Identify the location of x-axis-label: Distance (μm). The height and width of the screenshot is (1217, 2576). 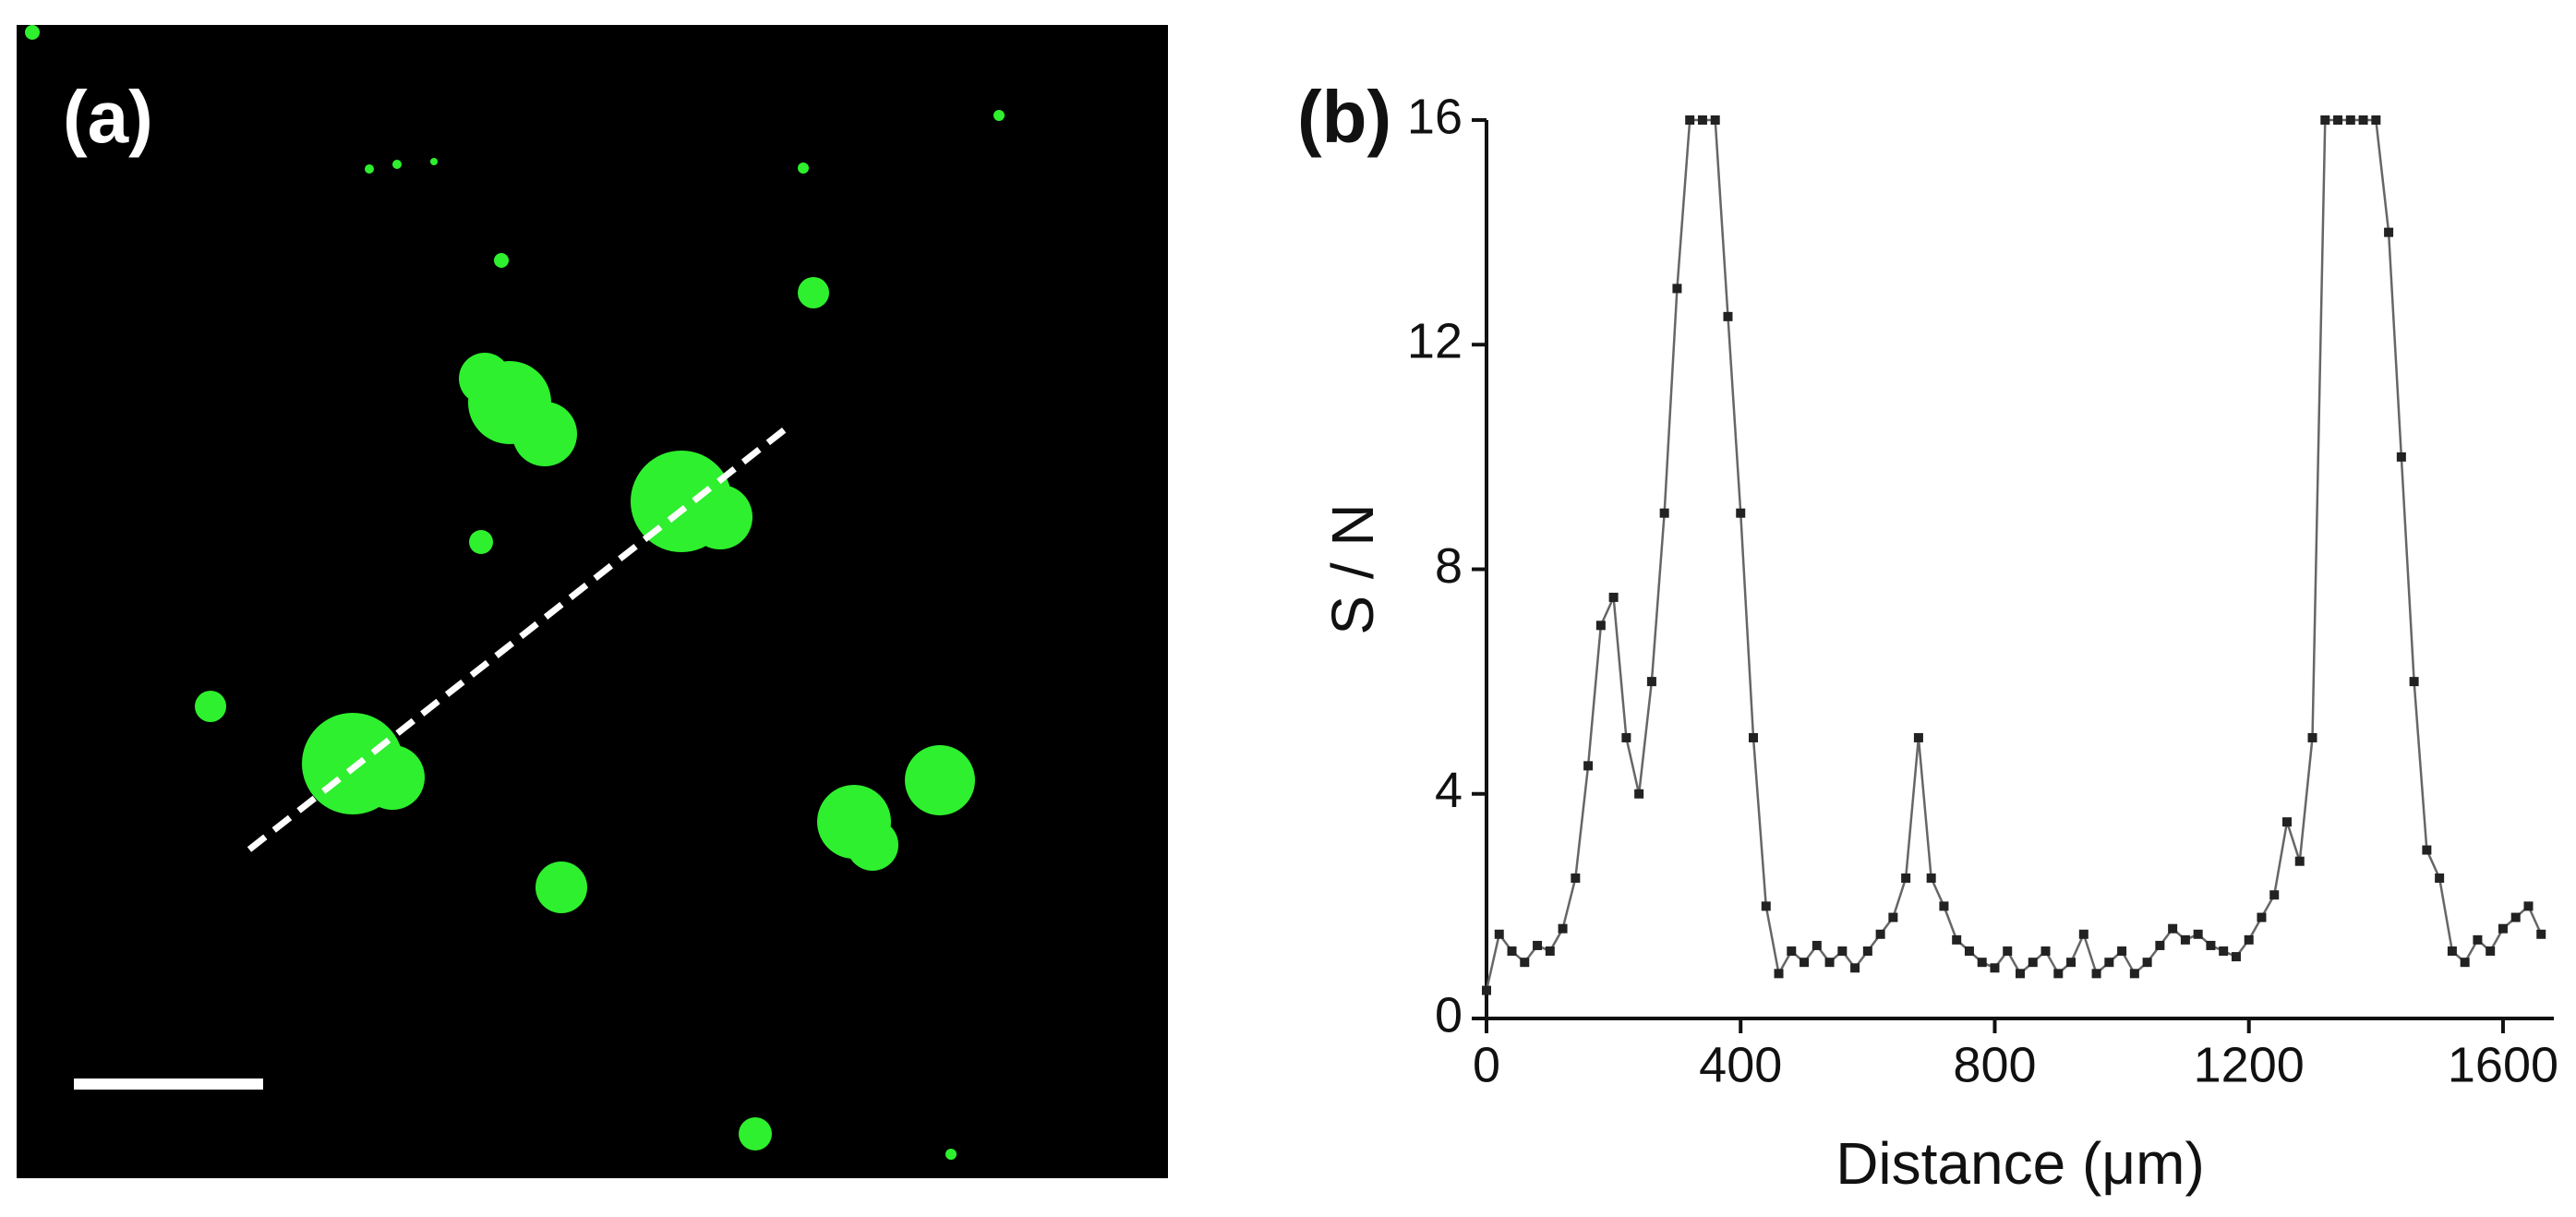
(2020, 1164).